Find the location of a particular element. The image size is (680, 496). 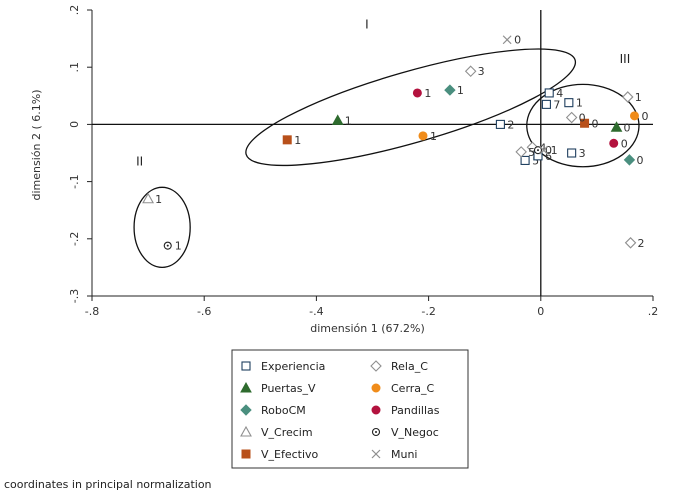

legend-item: V_Negoc is located at coordinates (405, 432).